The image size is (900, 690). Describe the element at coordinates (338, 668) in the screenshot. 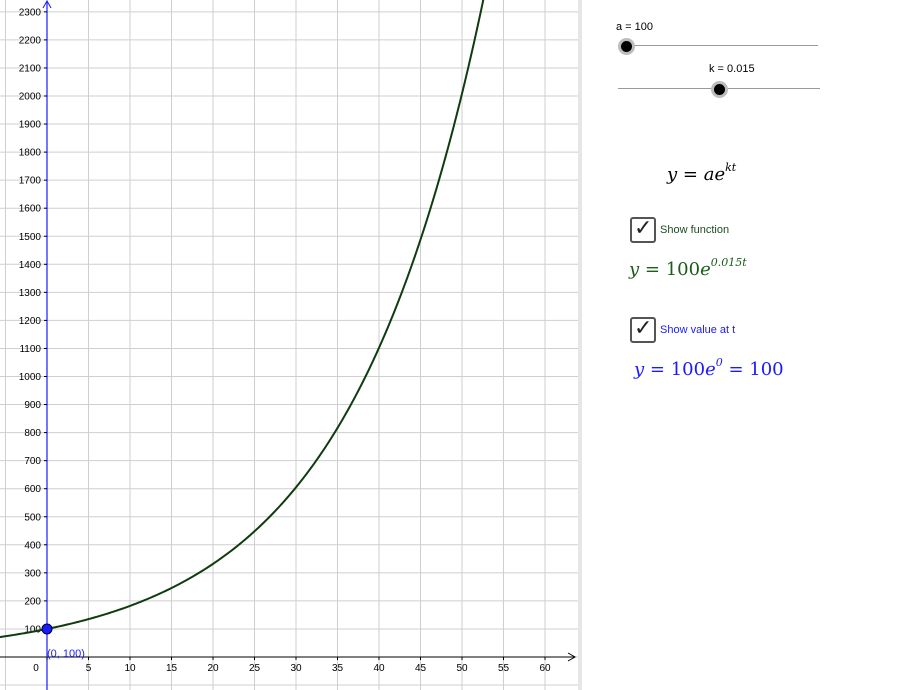

I see `x-tick-label: 35` at that location.